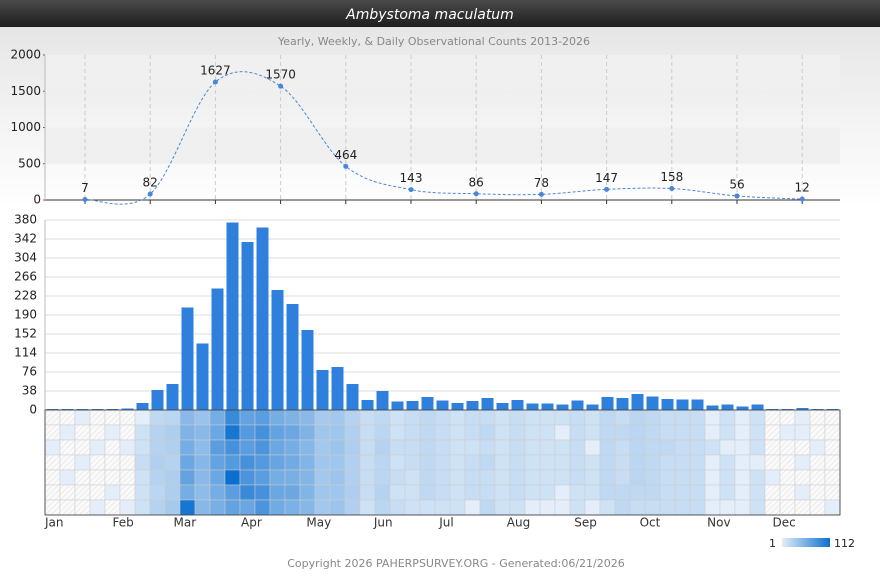 This screenshot has width=880, height=580. Describe the element at coordinates (85, 188) in the screenshot. I see `data-label: 7` at that location.